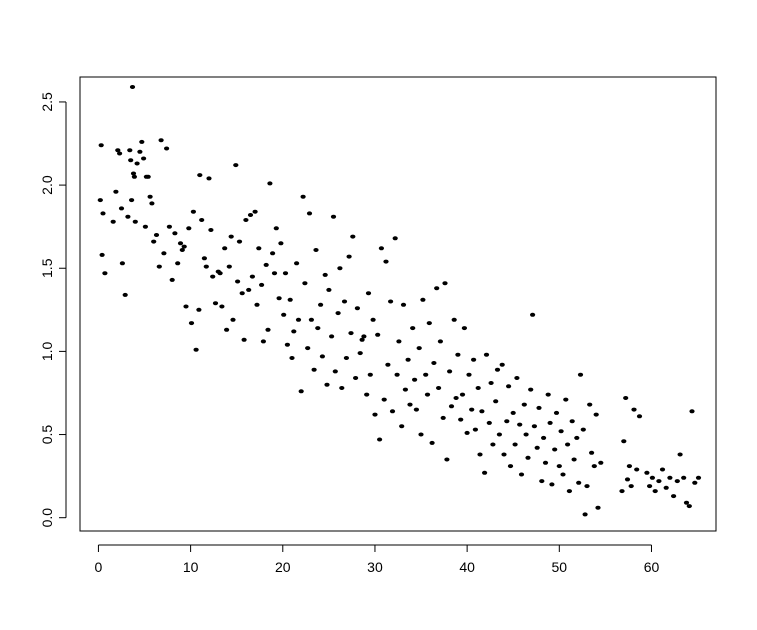 The height and width of the screenshot is (630, 757). I want to click on y-tick-label: 1.0, so click(47, 351).